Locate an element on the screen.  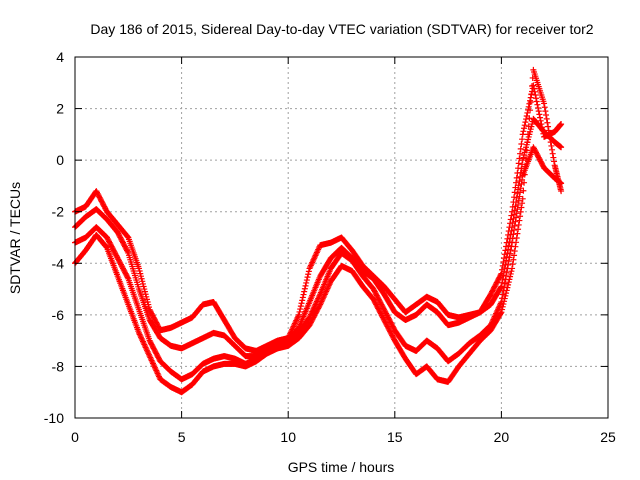
x-tick-label: 5 is located at coordinates (182, 437).